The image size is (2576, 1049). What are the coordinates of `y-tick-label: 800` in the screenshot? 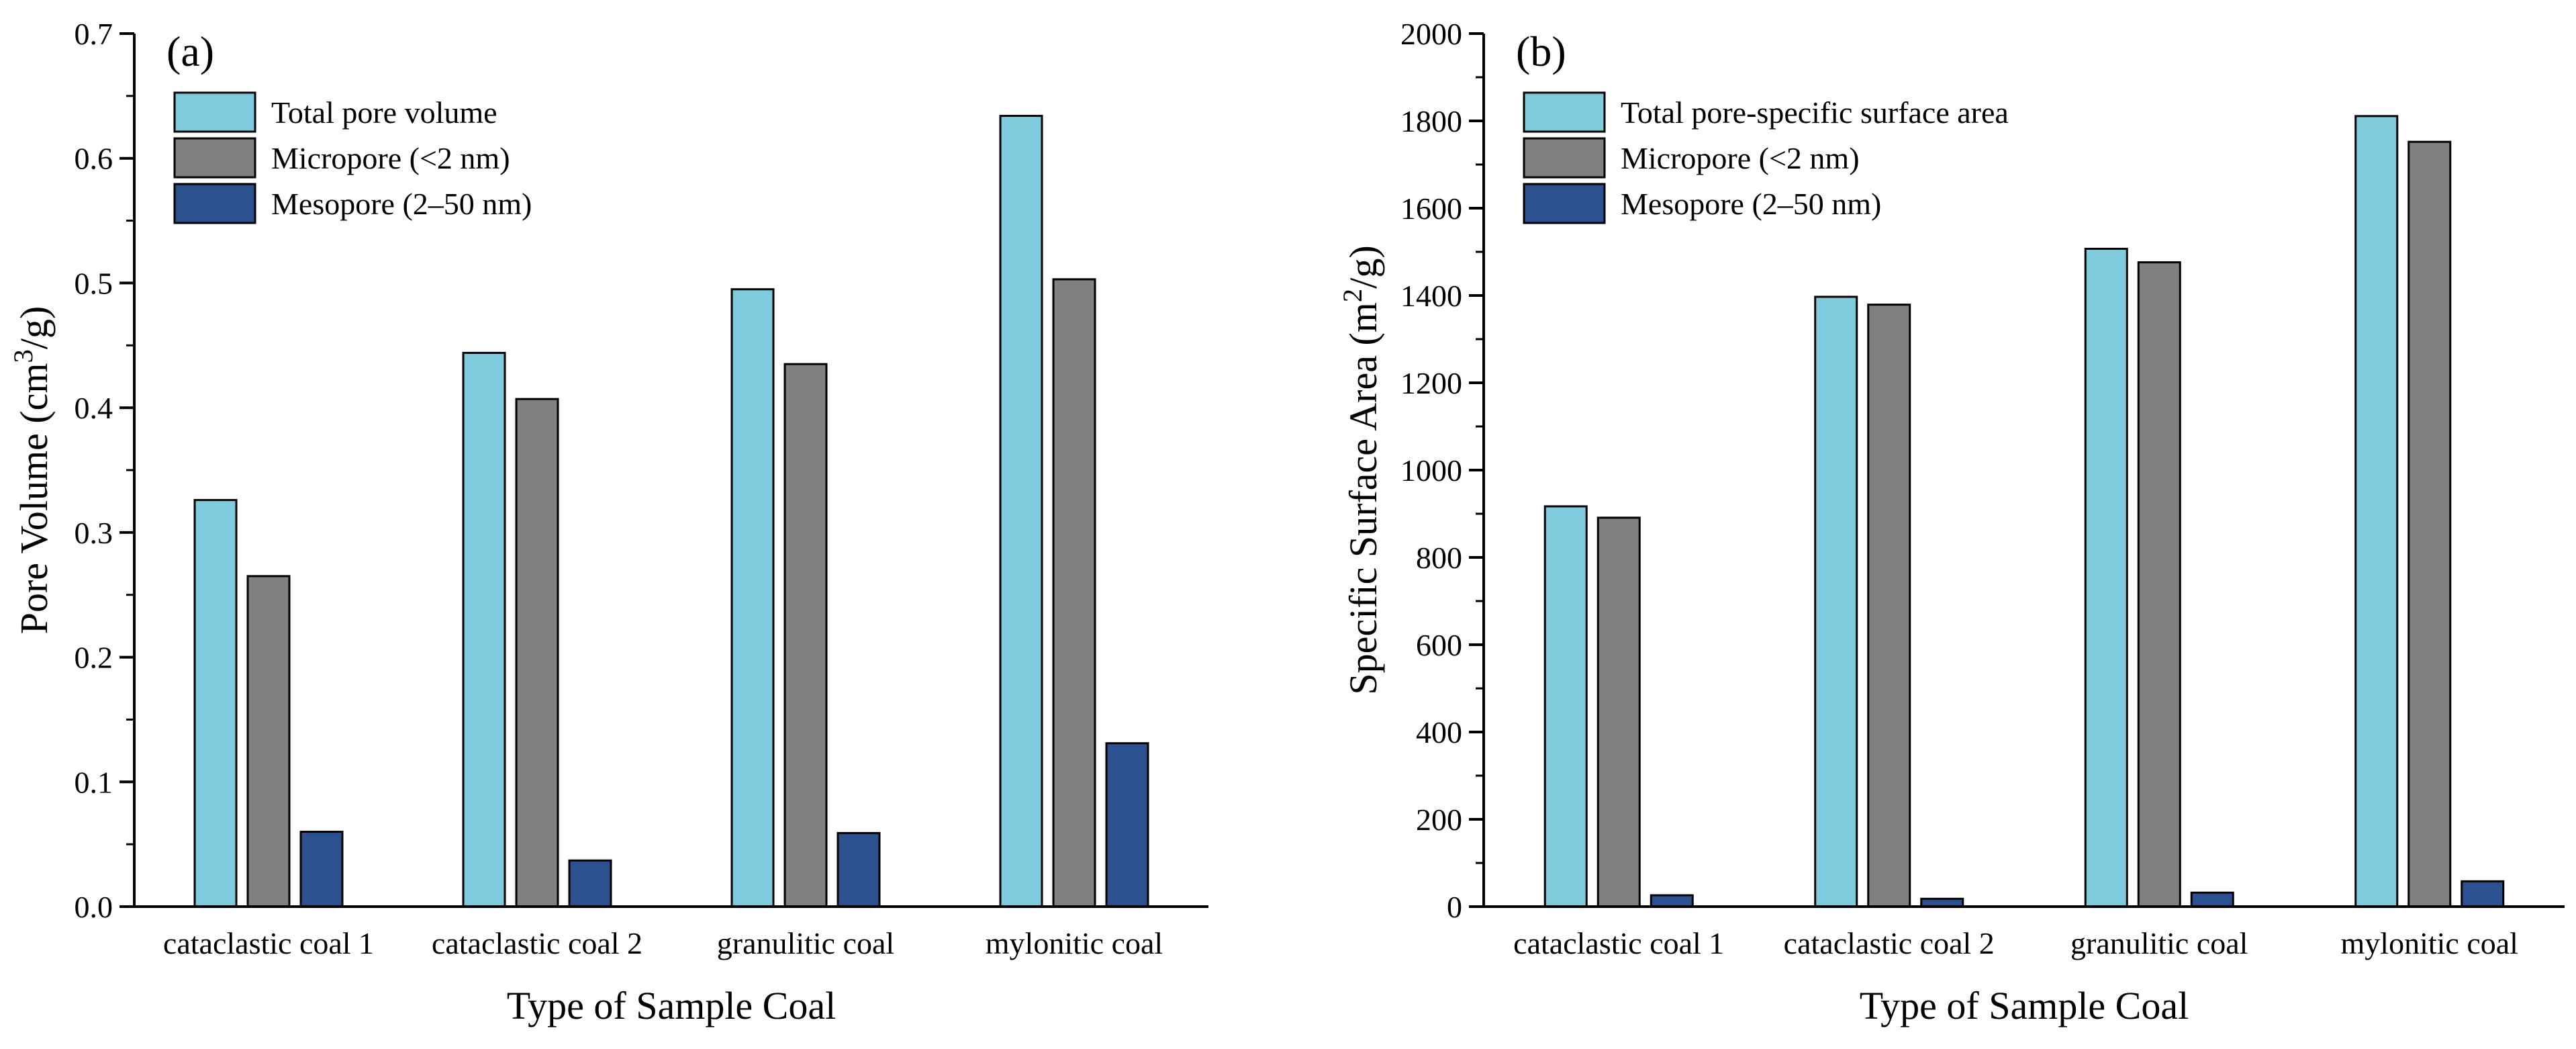 It's located at (1439, 558).